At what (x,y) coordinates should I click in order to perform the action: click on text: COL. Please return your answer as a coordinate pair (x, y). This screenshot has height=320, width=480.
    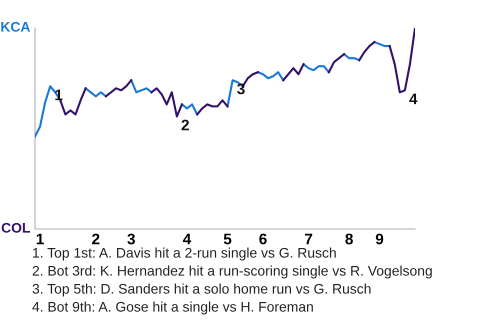
    Looking at the image, I should click on (16, 227).